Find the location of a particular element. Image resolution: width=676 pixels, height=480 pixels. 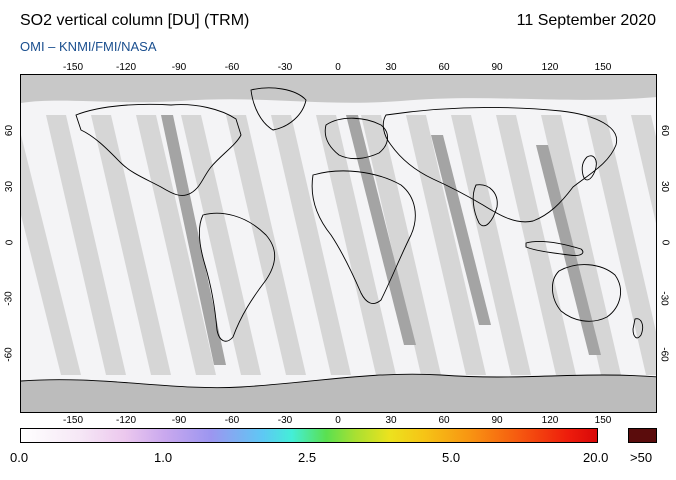

colorbar-label: 0.0 is located at coordinates (19, 457).